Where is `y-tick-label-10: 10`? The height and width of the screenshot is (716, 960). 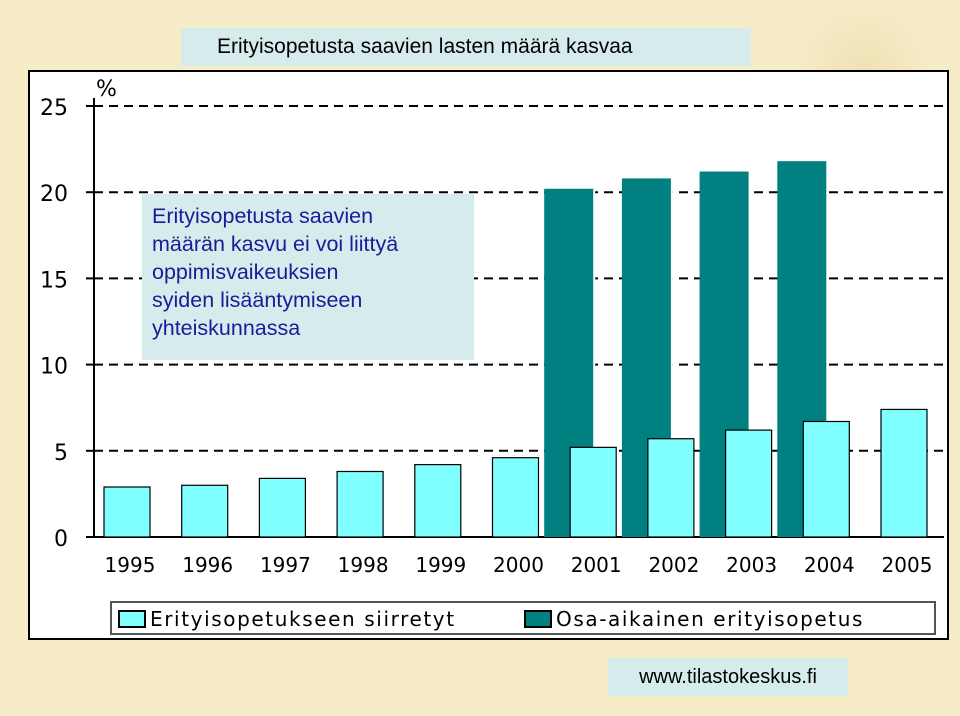
y-tick-label-10: 10 is located at coordinates (54, 367).